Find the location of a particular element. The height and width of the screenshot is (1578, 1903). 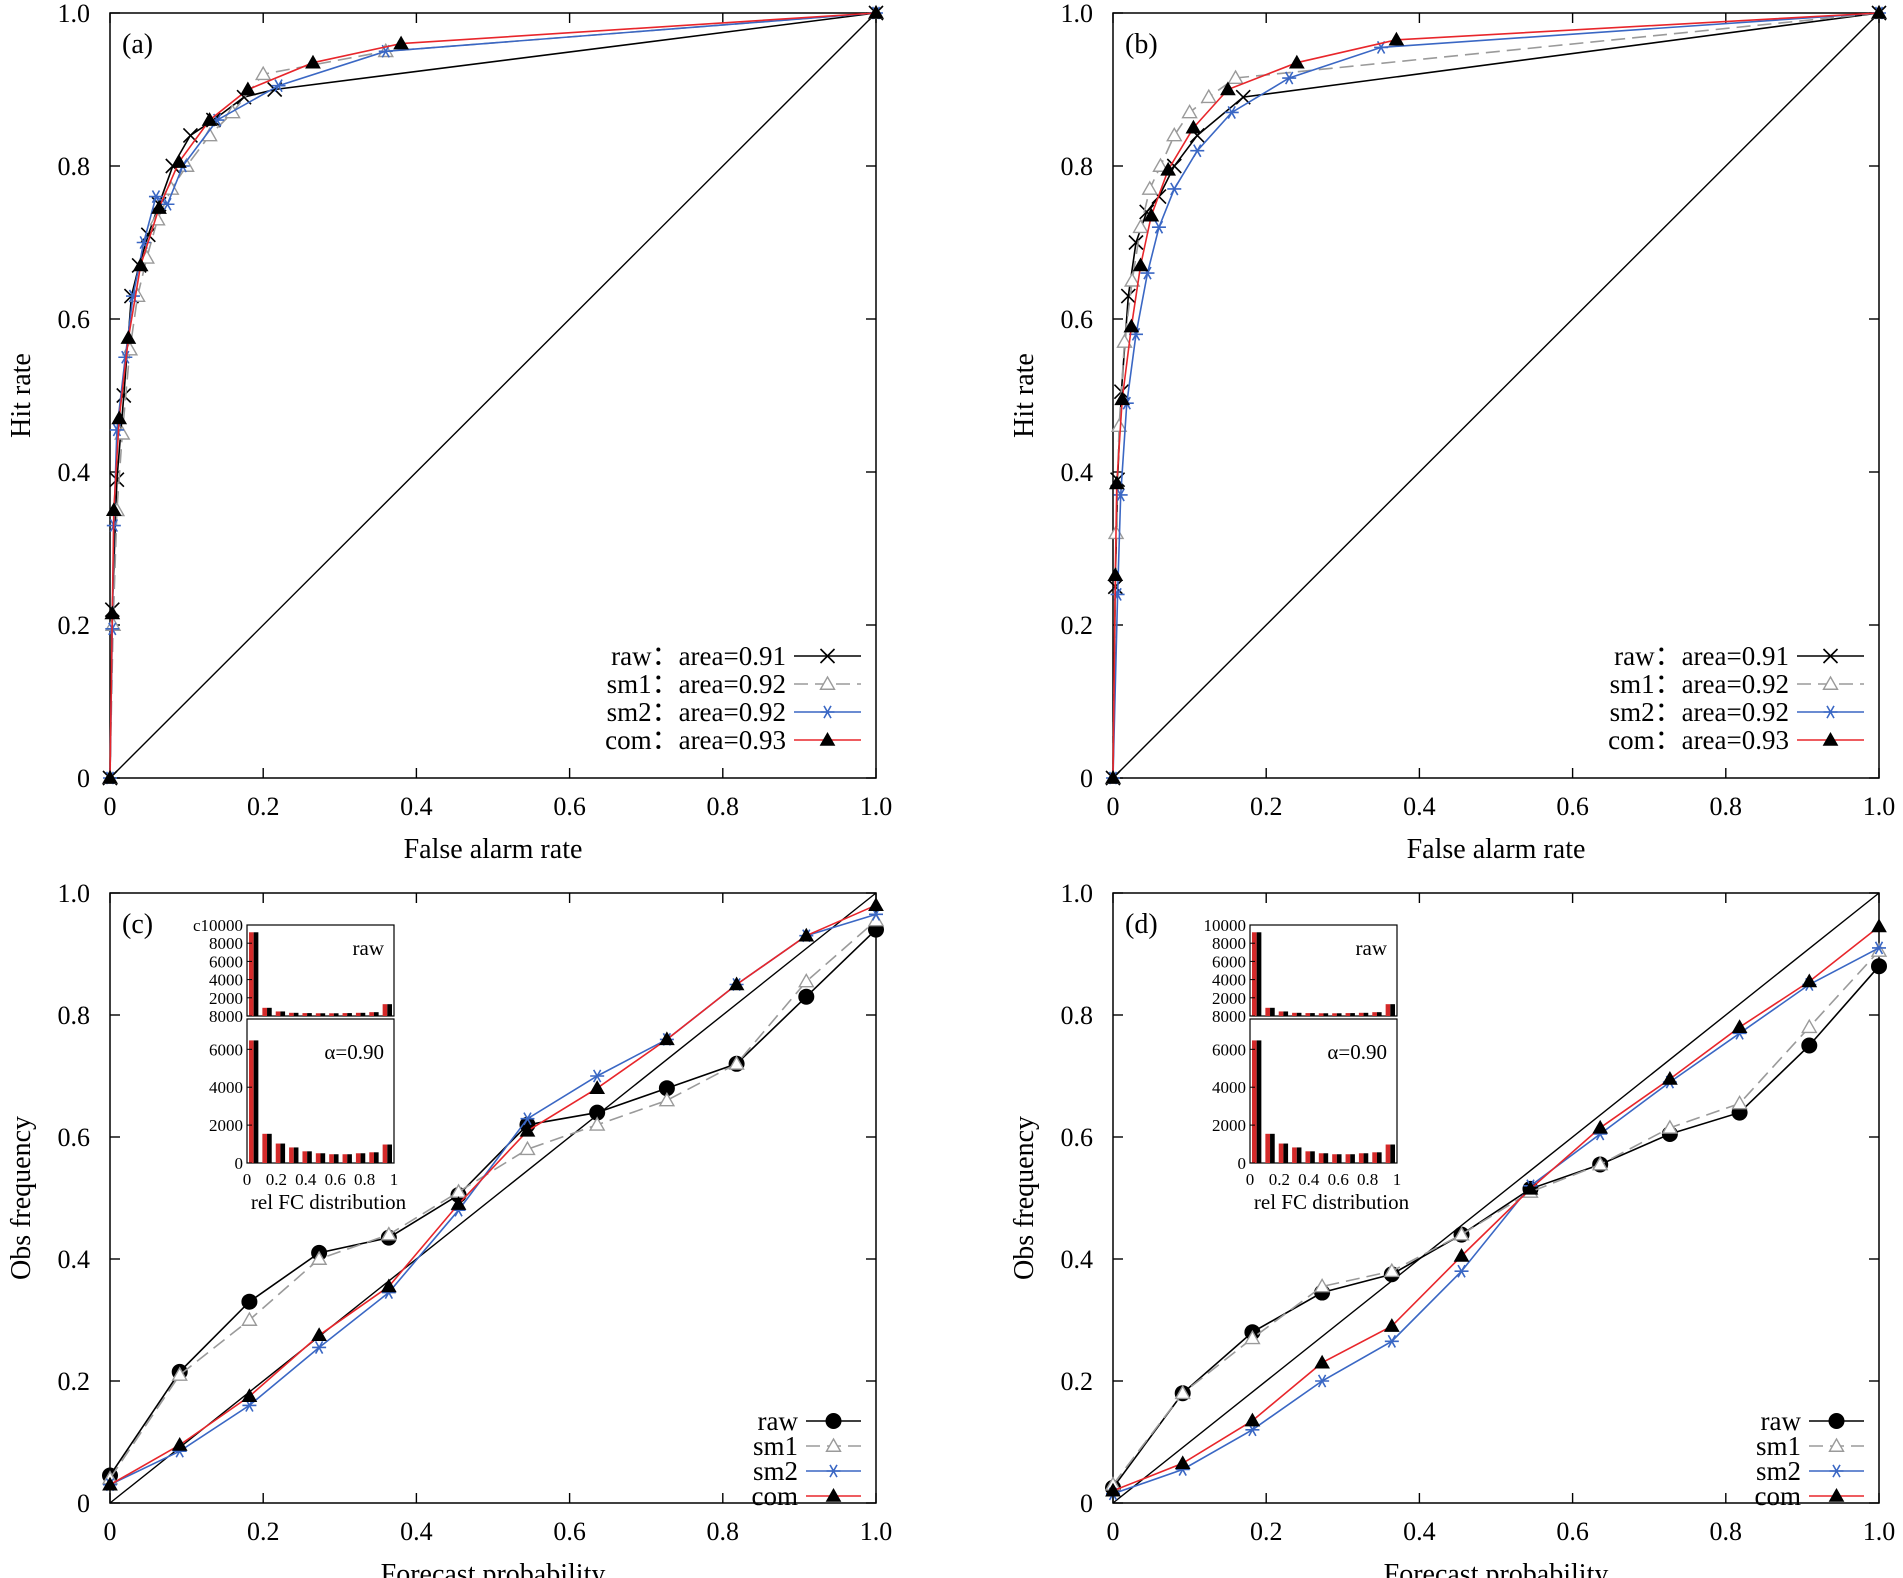

histogram-tick-label: 0 is located at coordinates (1242, 1163).